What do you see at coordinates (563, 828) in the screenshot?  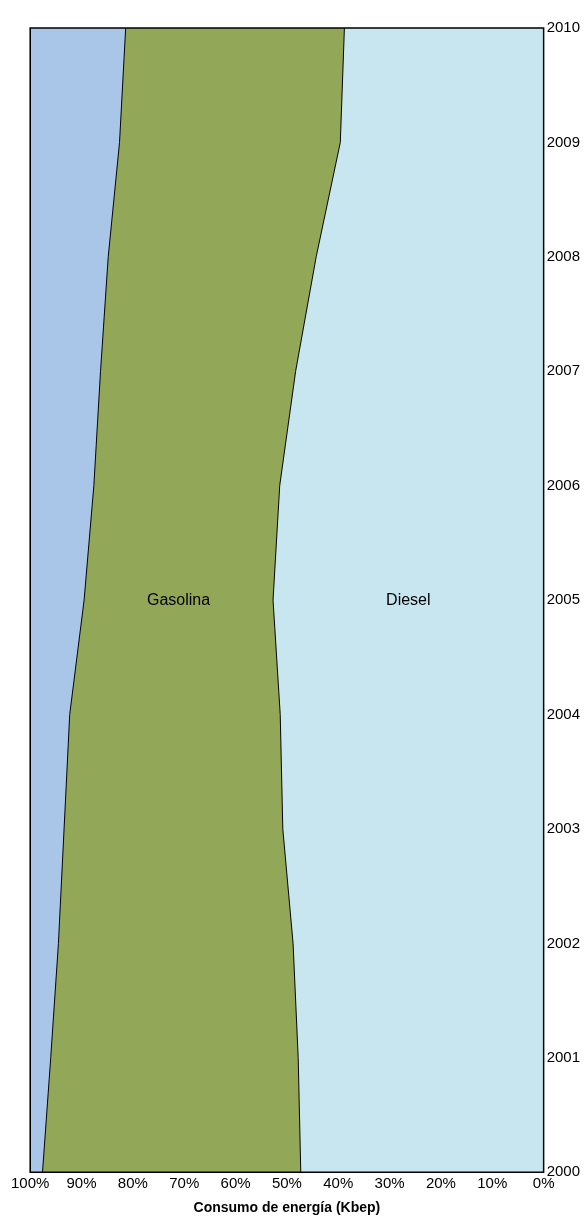 I see `y-tick-label: 2003` at bounding box center [563, 828].